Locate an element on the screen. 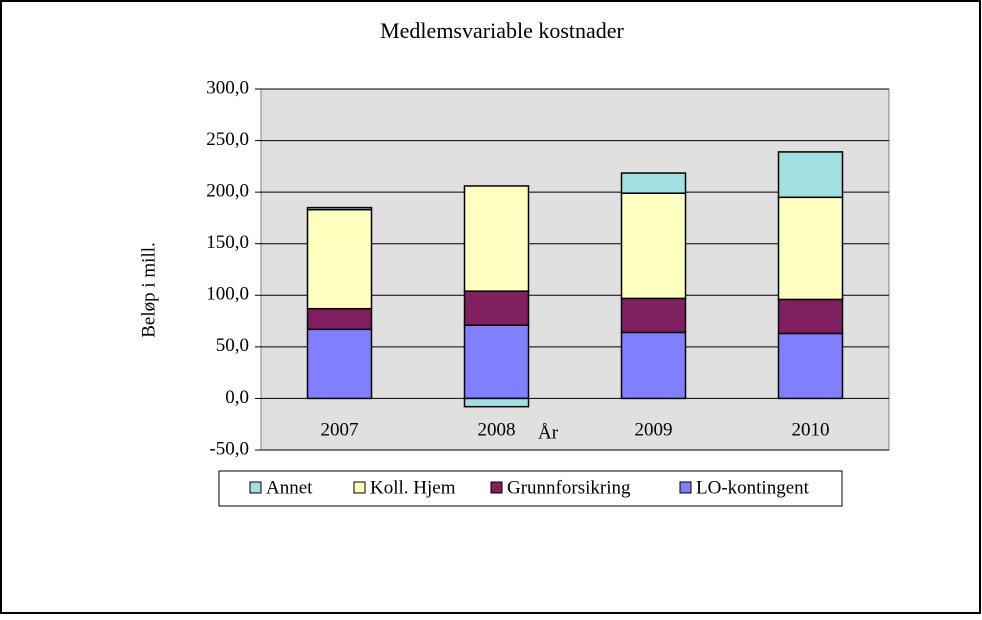 This screenshot has width=982, height=620. y-tick-label: 100,0 is located at coordinates (227, 294).